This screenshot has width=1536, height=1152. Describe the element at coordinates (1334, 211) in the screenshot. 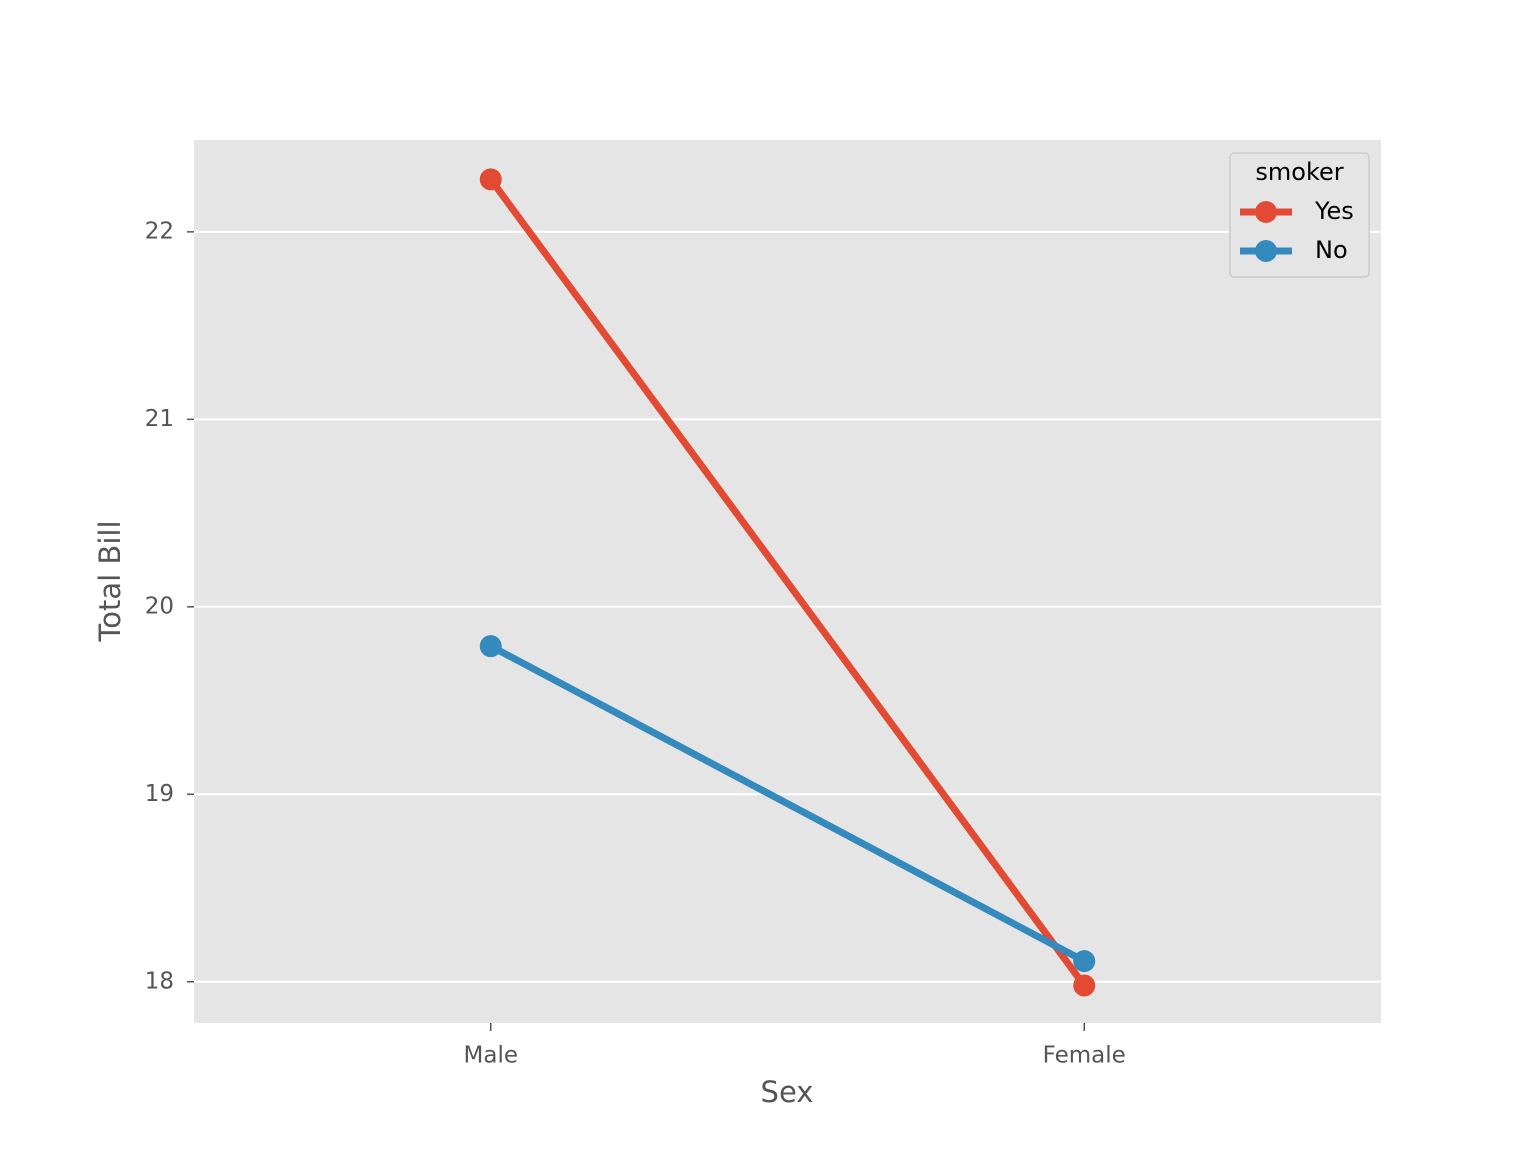

I see `legend-label: Yes` at that location.